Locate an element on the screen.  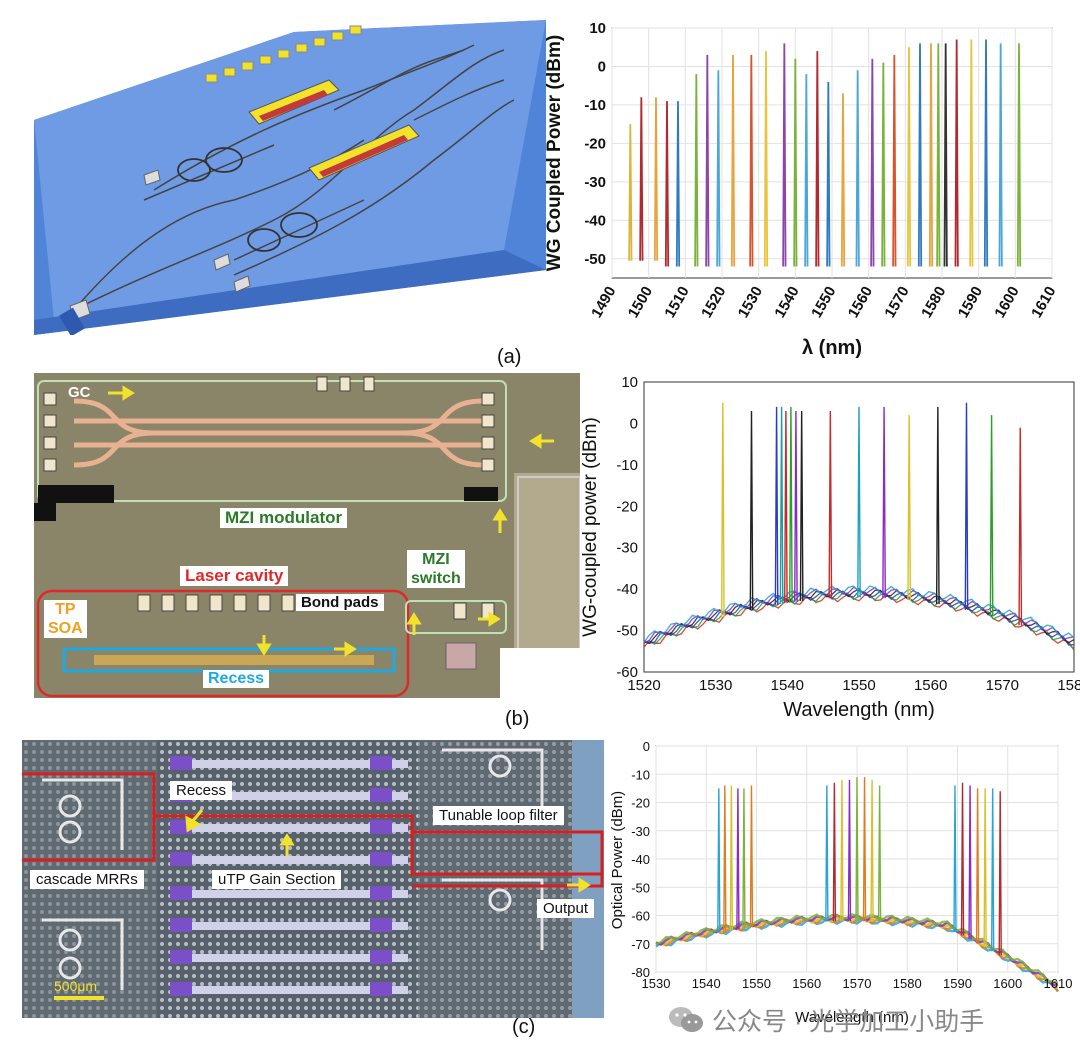
c-ytick-label: -60 is located at coordinates (640, 916).